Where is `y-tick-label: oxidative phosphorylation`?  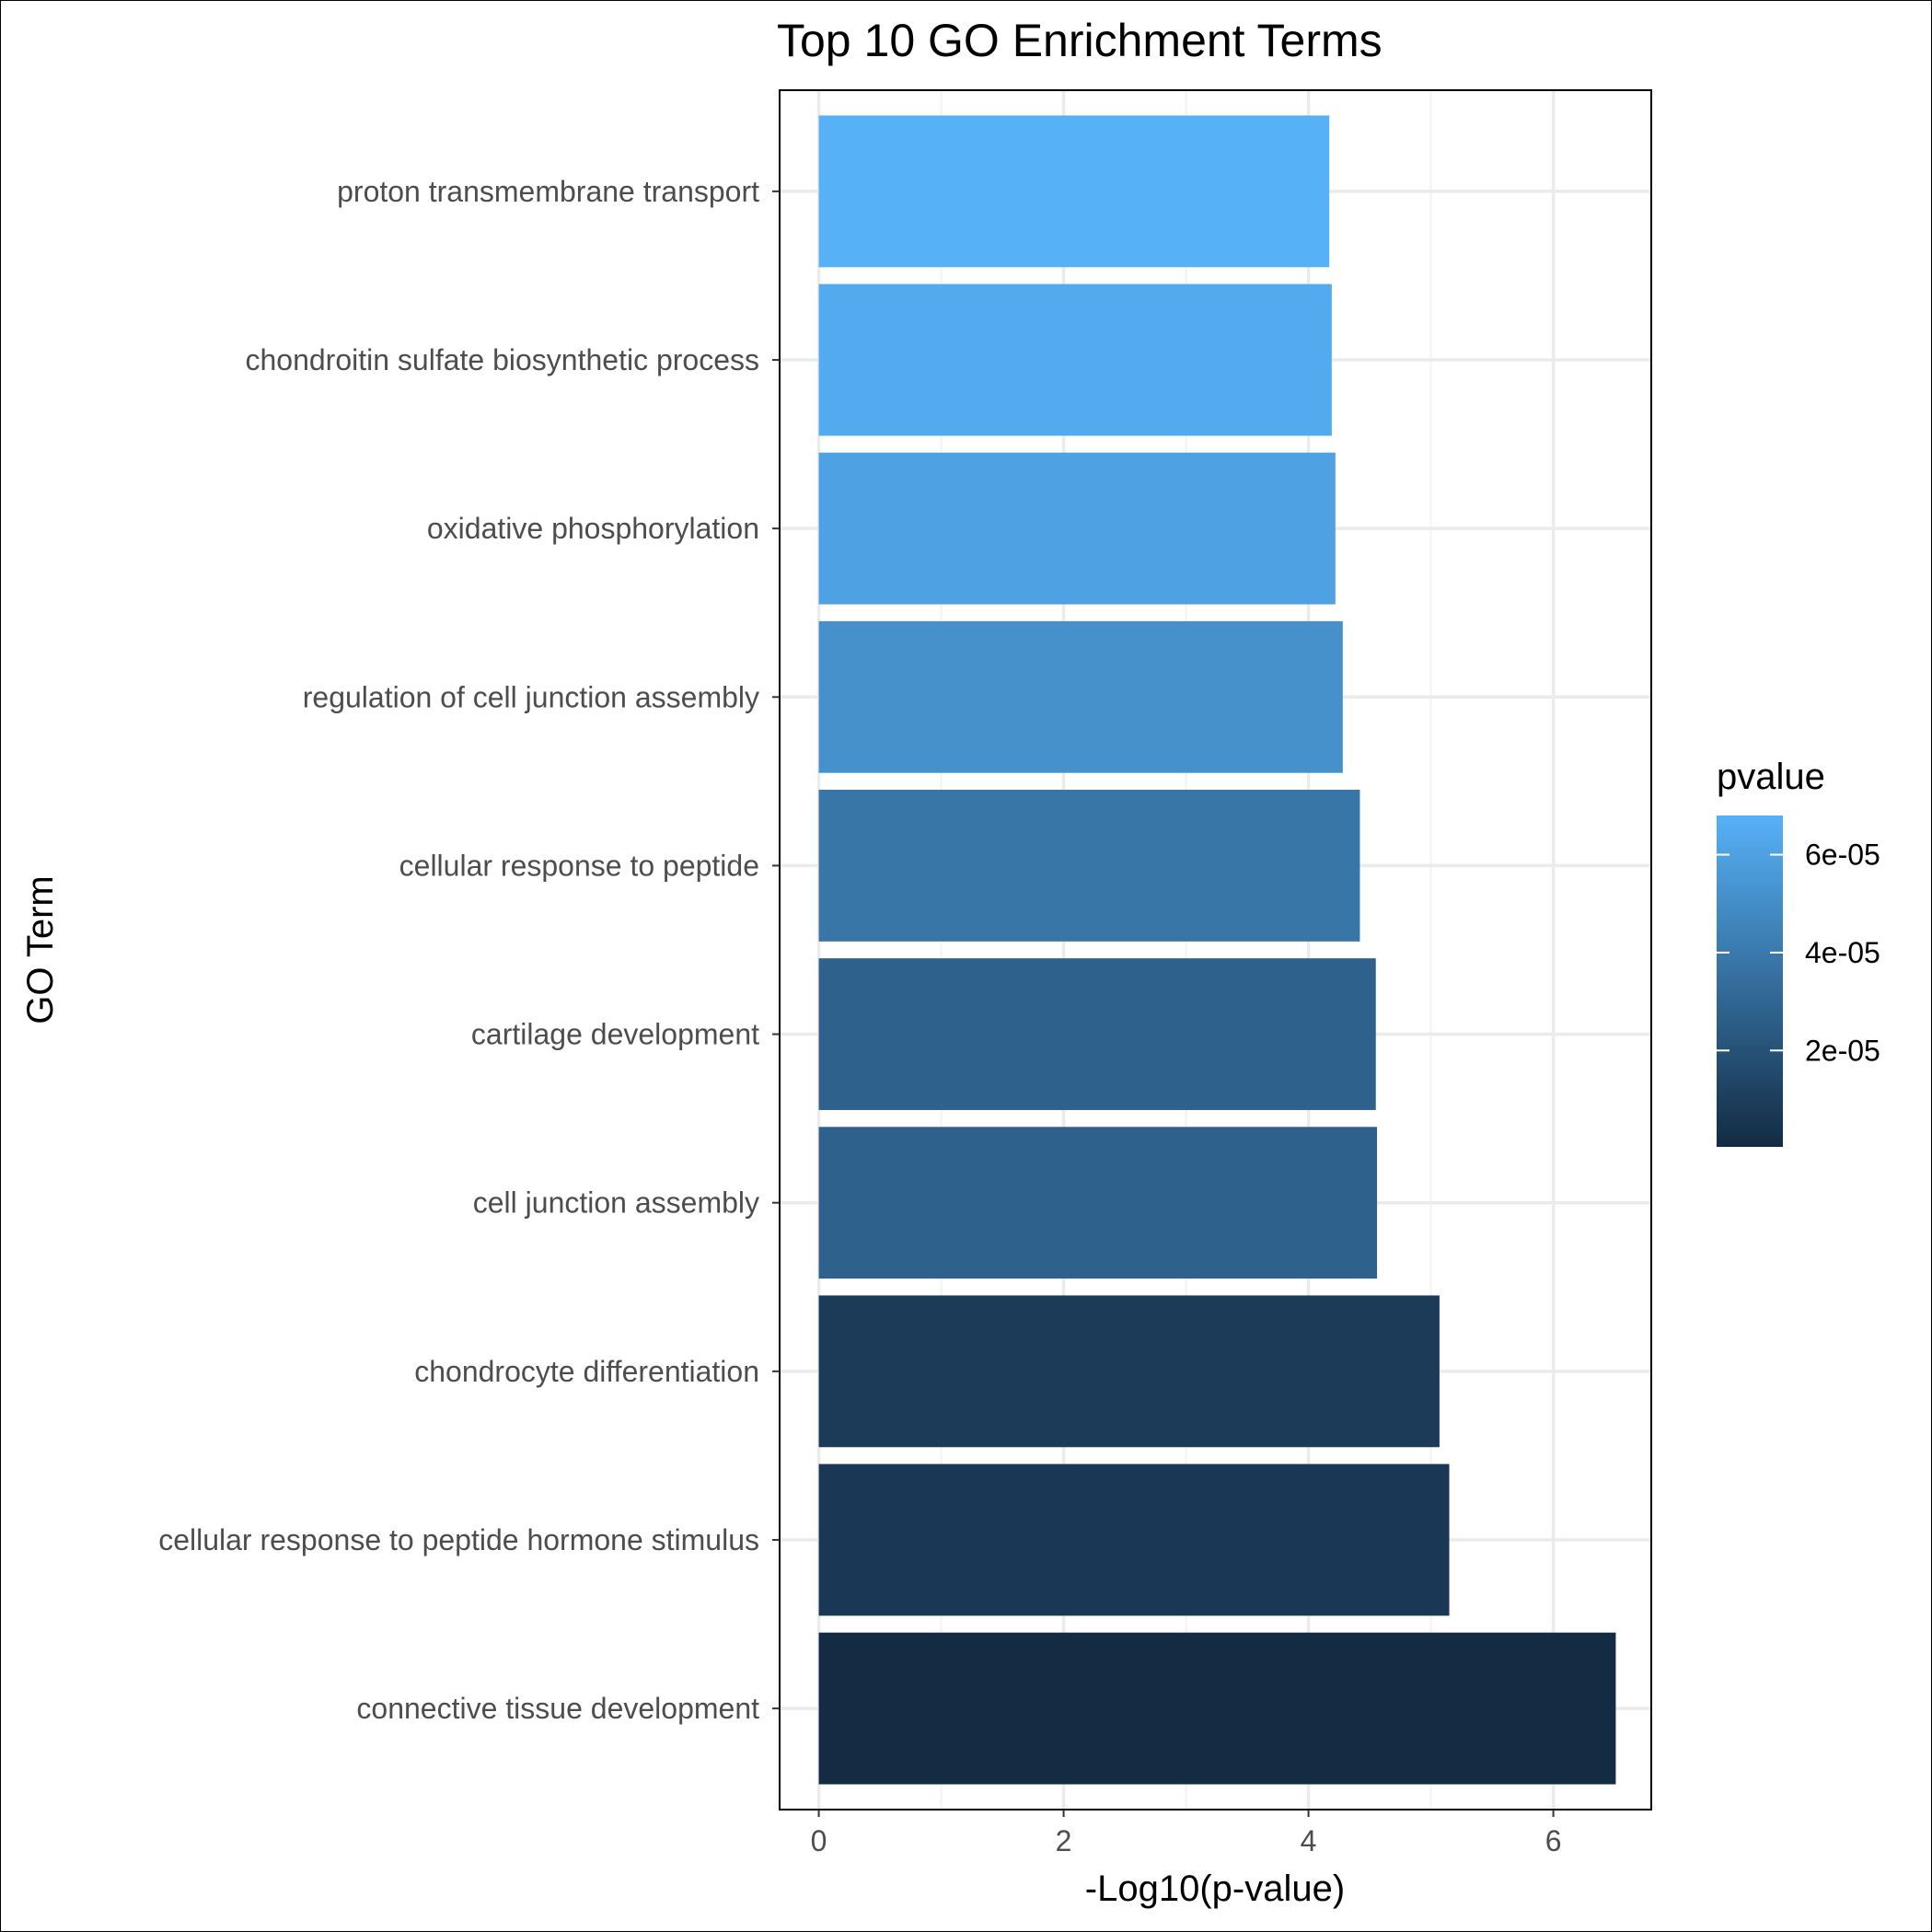
y-tick-label: oxidative phosphorylation is located at coordinates (593, 528).